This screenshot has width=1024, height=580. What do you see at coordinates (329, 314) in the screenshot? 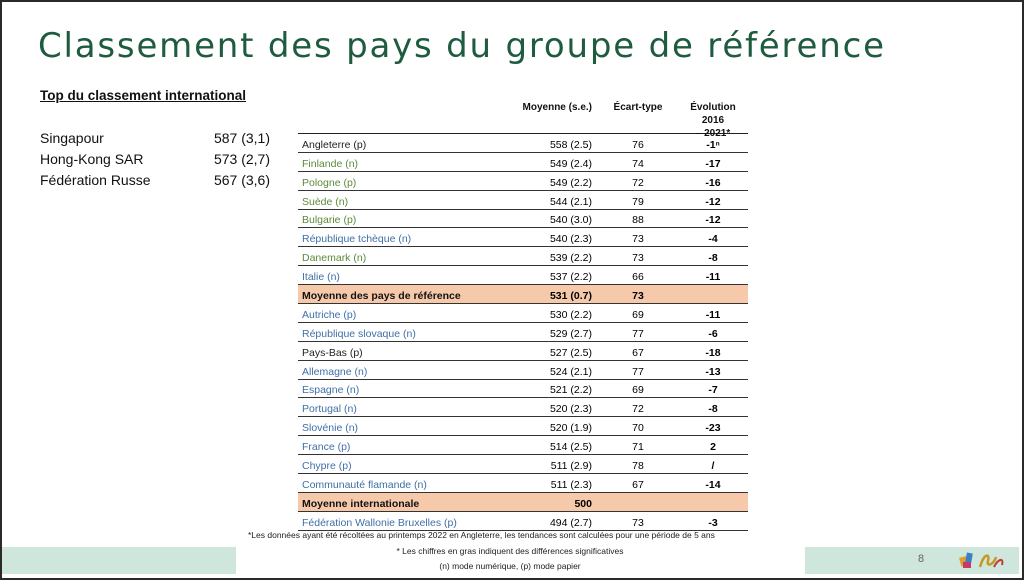
I see `cell-country: Autriche (p)` at bounding box center [329, 314].